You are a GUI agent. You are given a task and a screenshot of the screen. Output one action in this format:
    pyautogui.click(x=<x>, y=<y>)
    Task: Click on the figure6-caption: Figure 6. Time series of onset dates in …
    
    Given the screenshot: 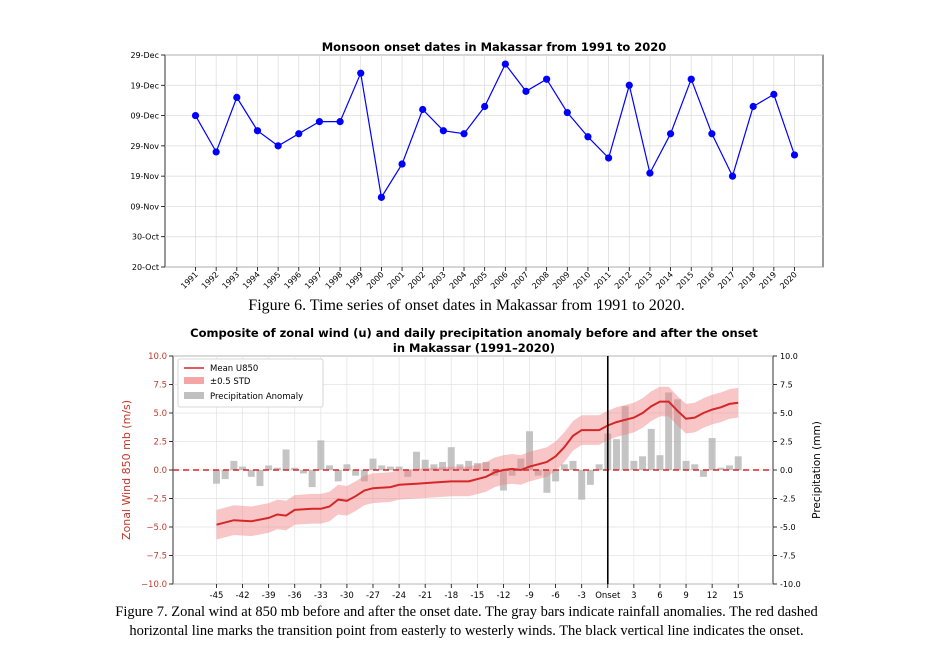 What is the action you would take?
    pyautogui.click(x=466, y=305)
    